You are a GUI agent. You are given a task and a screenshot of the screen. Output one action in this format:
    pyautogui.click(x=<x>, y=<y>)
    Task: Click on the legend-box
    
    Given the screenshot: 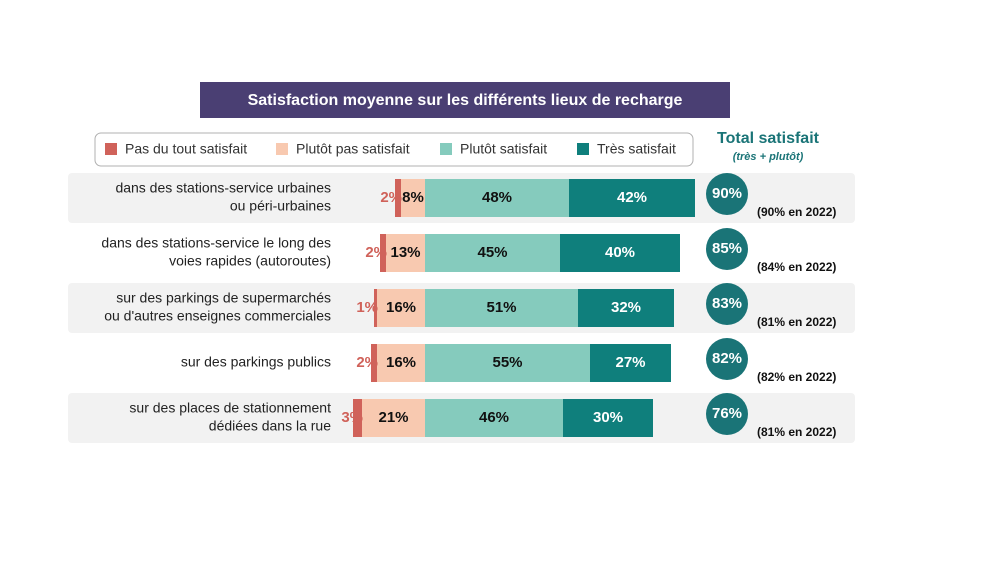 What is the action you would take?
    pyautogui.click(x=394, y=149)
    